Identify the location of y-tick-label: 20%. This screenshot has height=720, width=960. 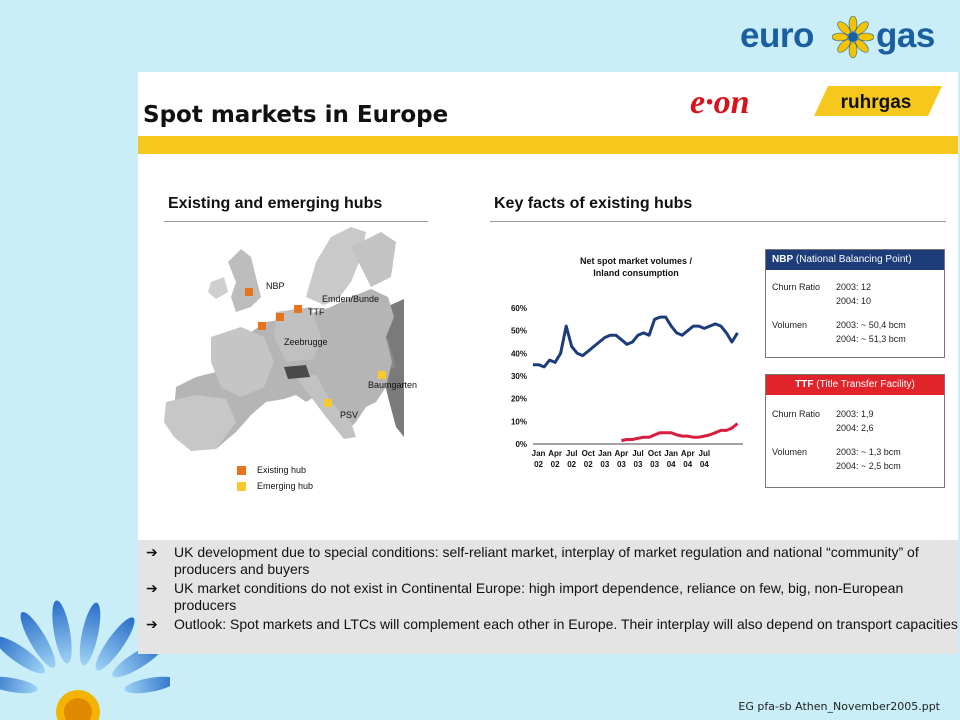
(519, 399).